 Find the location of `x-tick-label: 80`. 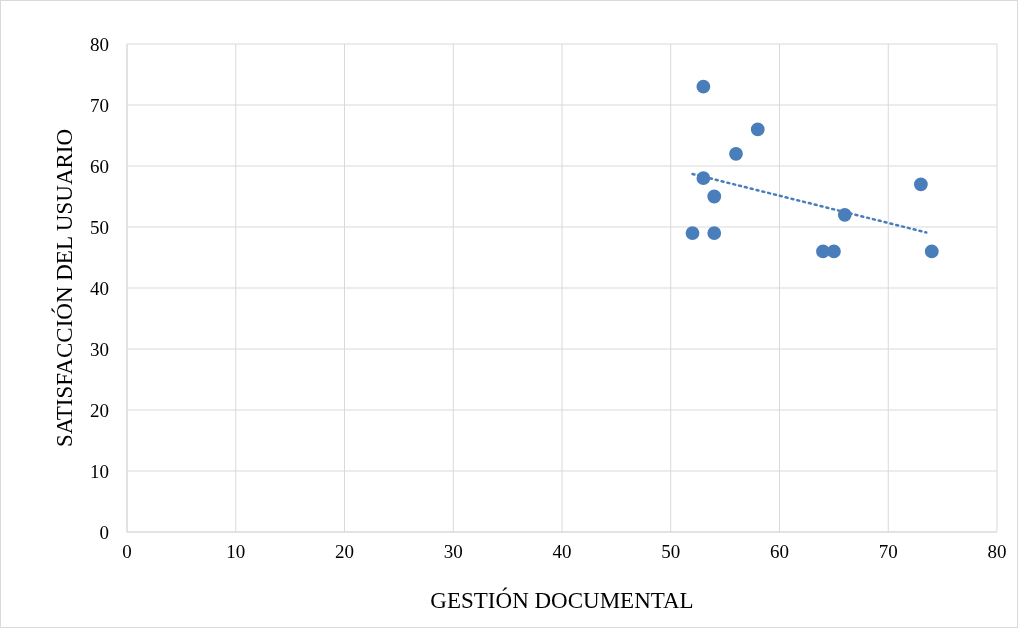

x-tick-label: 80 is located at coordinates (997, 551).